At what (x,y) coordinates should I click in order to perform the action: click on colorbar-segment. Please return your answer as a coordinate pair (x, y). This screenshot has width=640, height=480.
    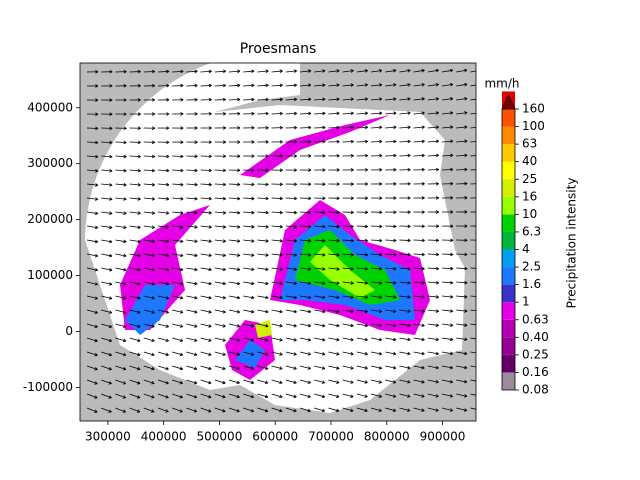
    Looking at the image, I should click on (508, 258).